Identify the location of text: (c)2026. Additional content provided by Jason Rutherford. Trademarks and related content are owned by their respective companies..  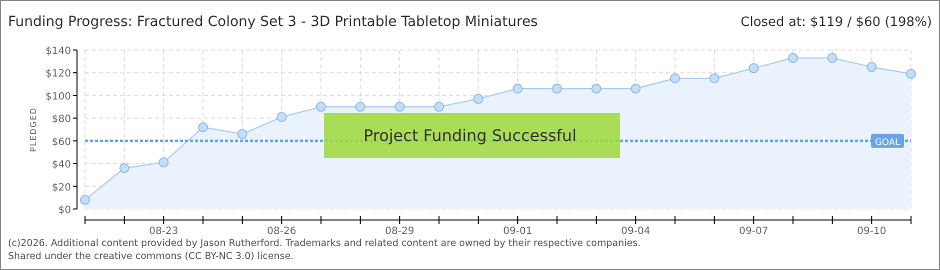
(324, 243).